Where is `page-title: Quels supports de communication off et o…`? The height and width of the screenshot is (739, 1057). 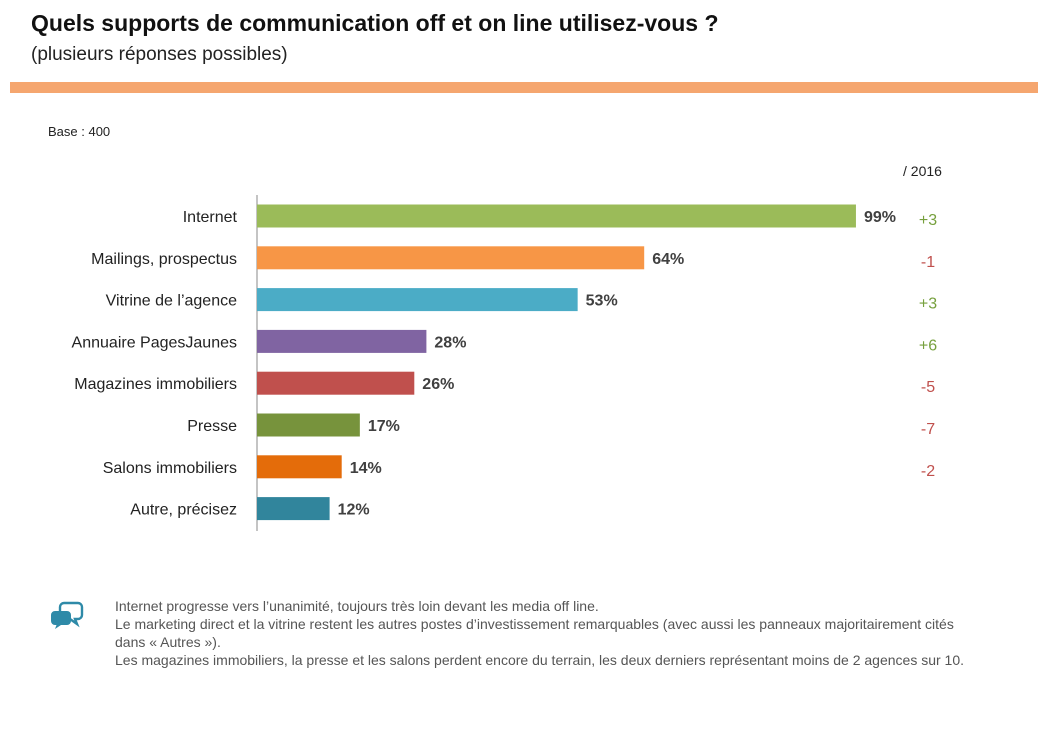 page-title: Quels supports de communication off et o… is located at coordinates (375, 23).